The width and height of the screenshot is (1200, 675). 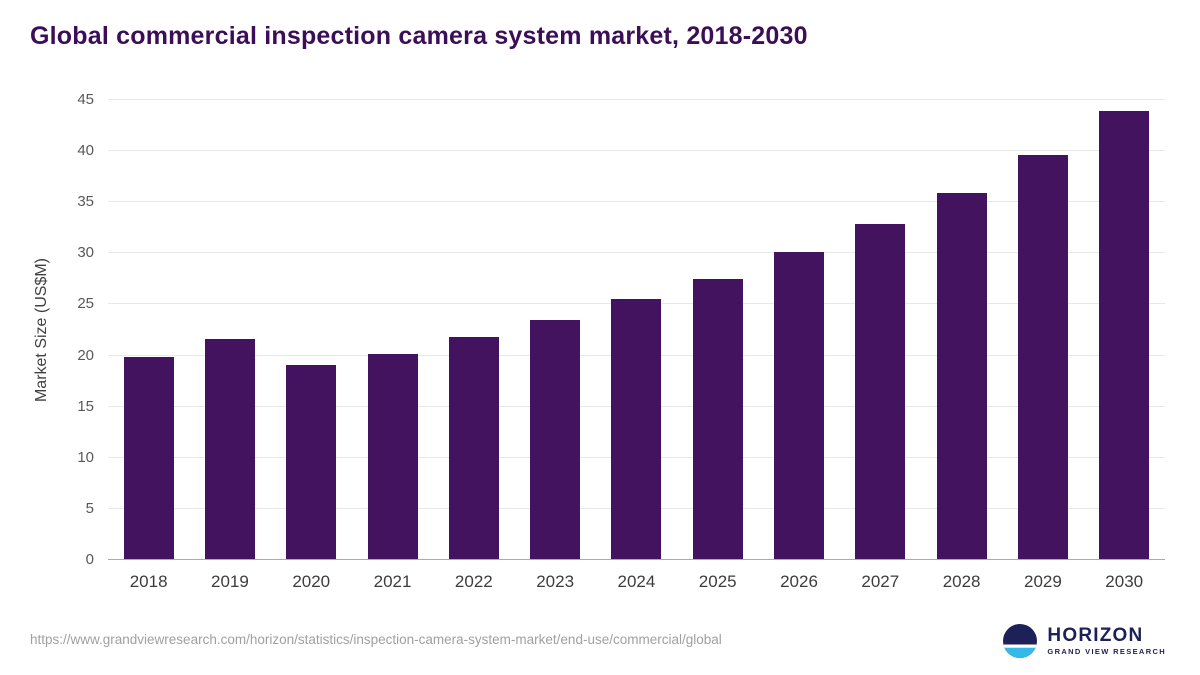 I want to click on y-tick-label: 40, so click(x=85, y=151).